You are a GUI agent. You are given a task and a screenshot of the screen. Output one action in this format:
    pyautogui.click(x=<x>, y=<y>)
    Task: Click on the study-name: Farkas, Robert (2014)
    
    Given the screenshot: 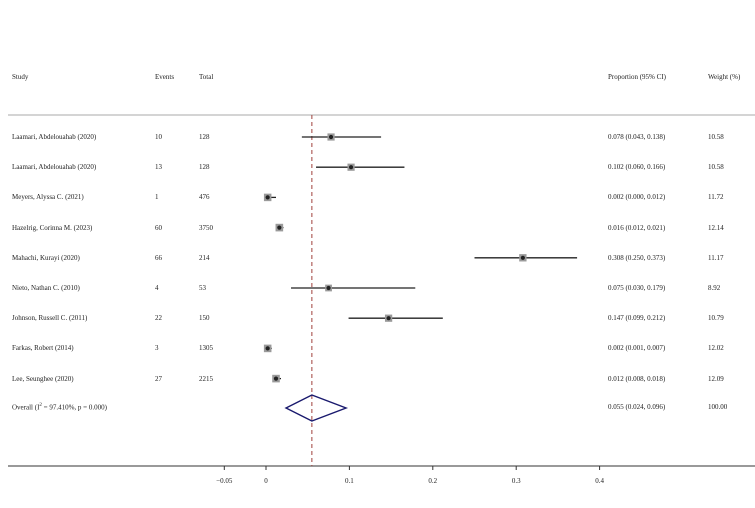 What is the action you would take?
    pyautogui.click(x=43, y=348)
    